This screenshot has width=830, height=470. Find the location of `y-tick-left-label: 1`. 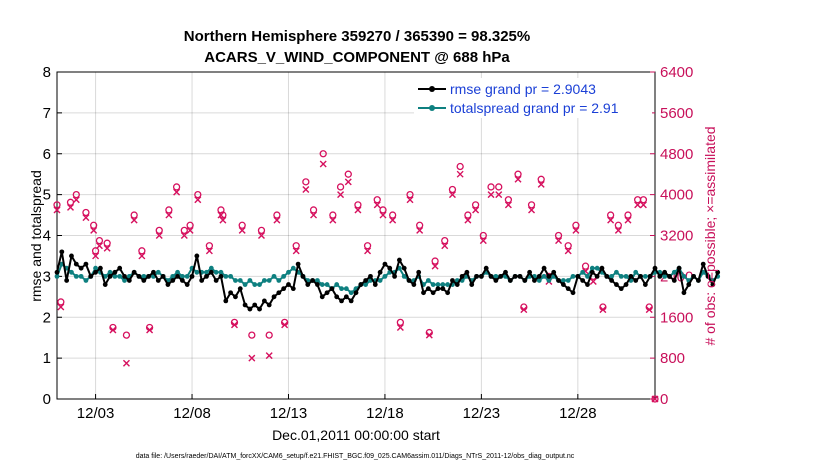

y-tick-left-label: 1 is located at coordinates (47, 358).